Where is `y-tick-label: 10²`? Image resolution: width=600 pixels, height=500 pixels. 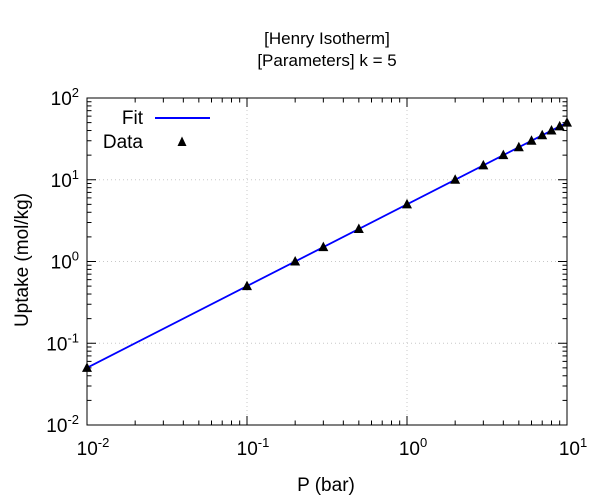
y-tick-label: 10² is located at coordinates (65, 97).